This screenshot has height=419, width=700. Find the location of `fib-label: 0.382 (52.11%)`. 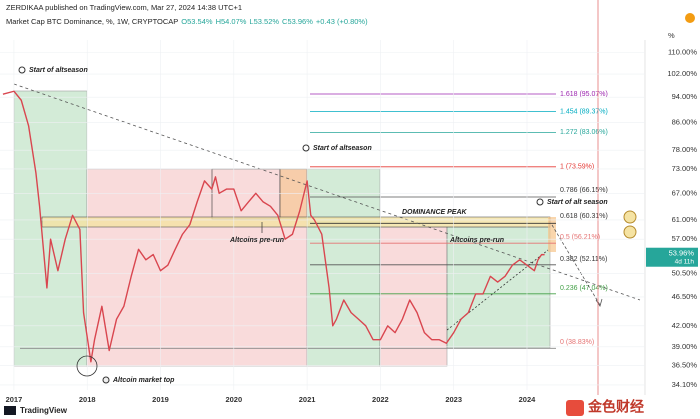

fib-label: 0.382 (52.11%) is located at coordinates (583, 259).